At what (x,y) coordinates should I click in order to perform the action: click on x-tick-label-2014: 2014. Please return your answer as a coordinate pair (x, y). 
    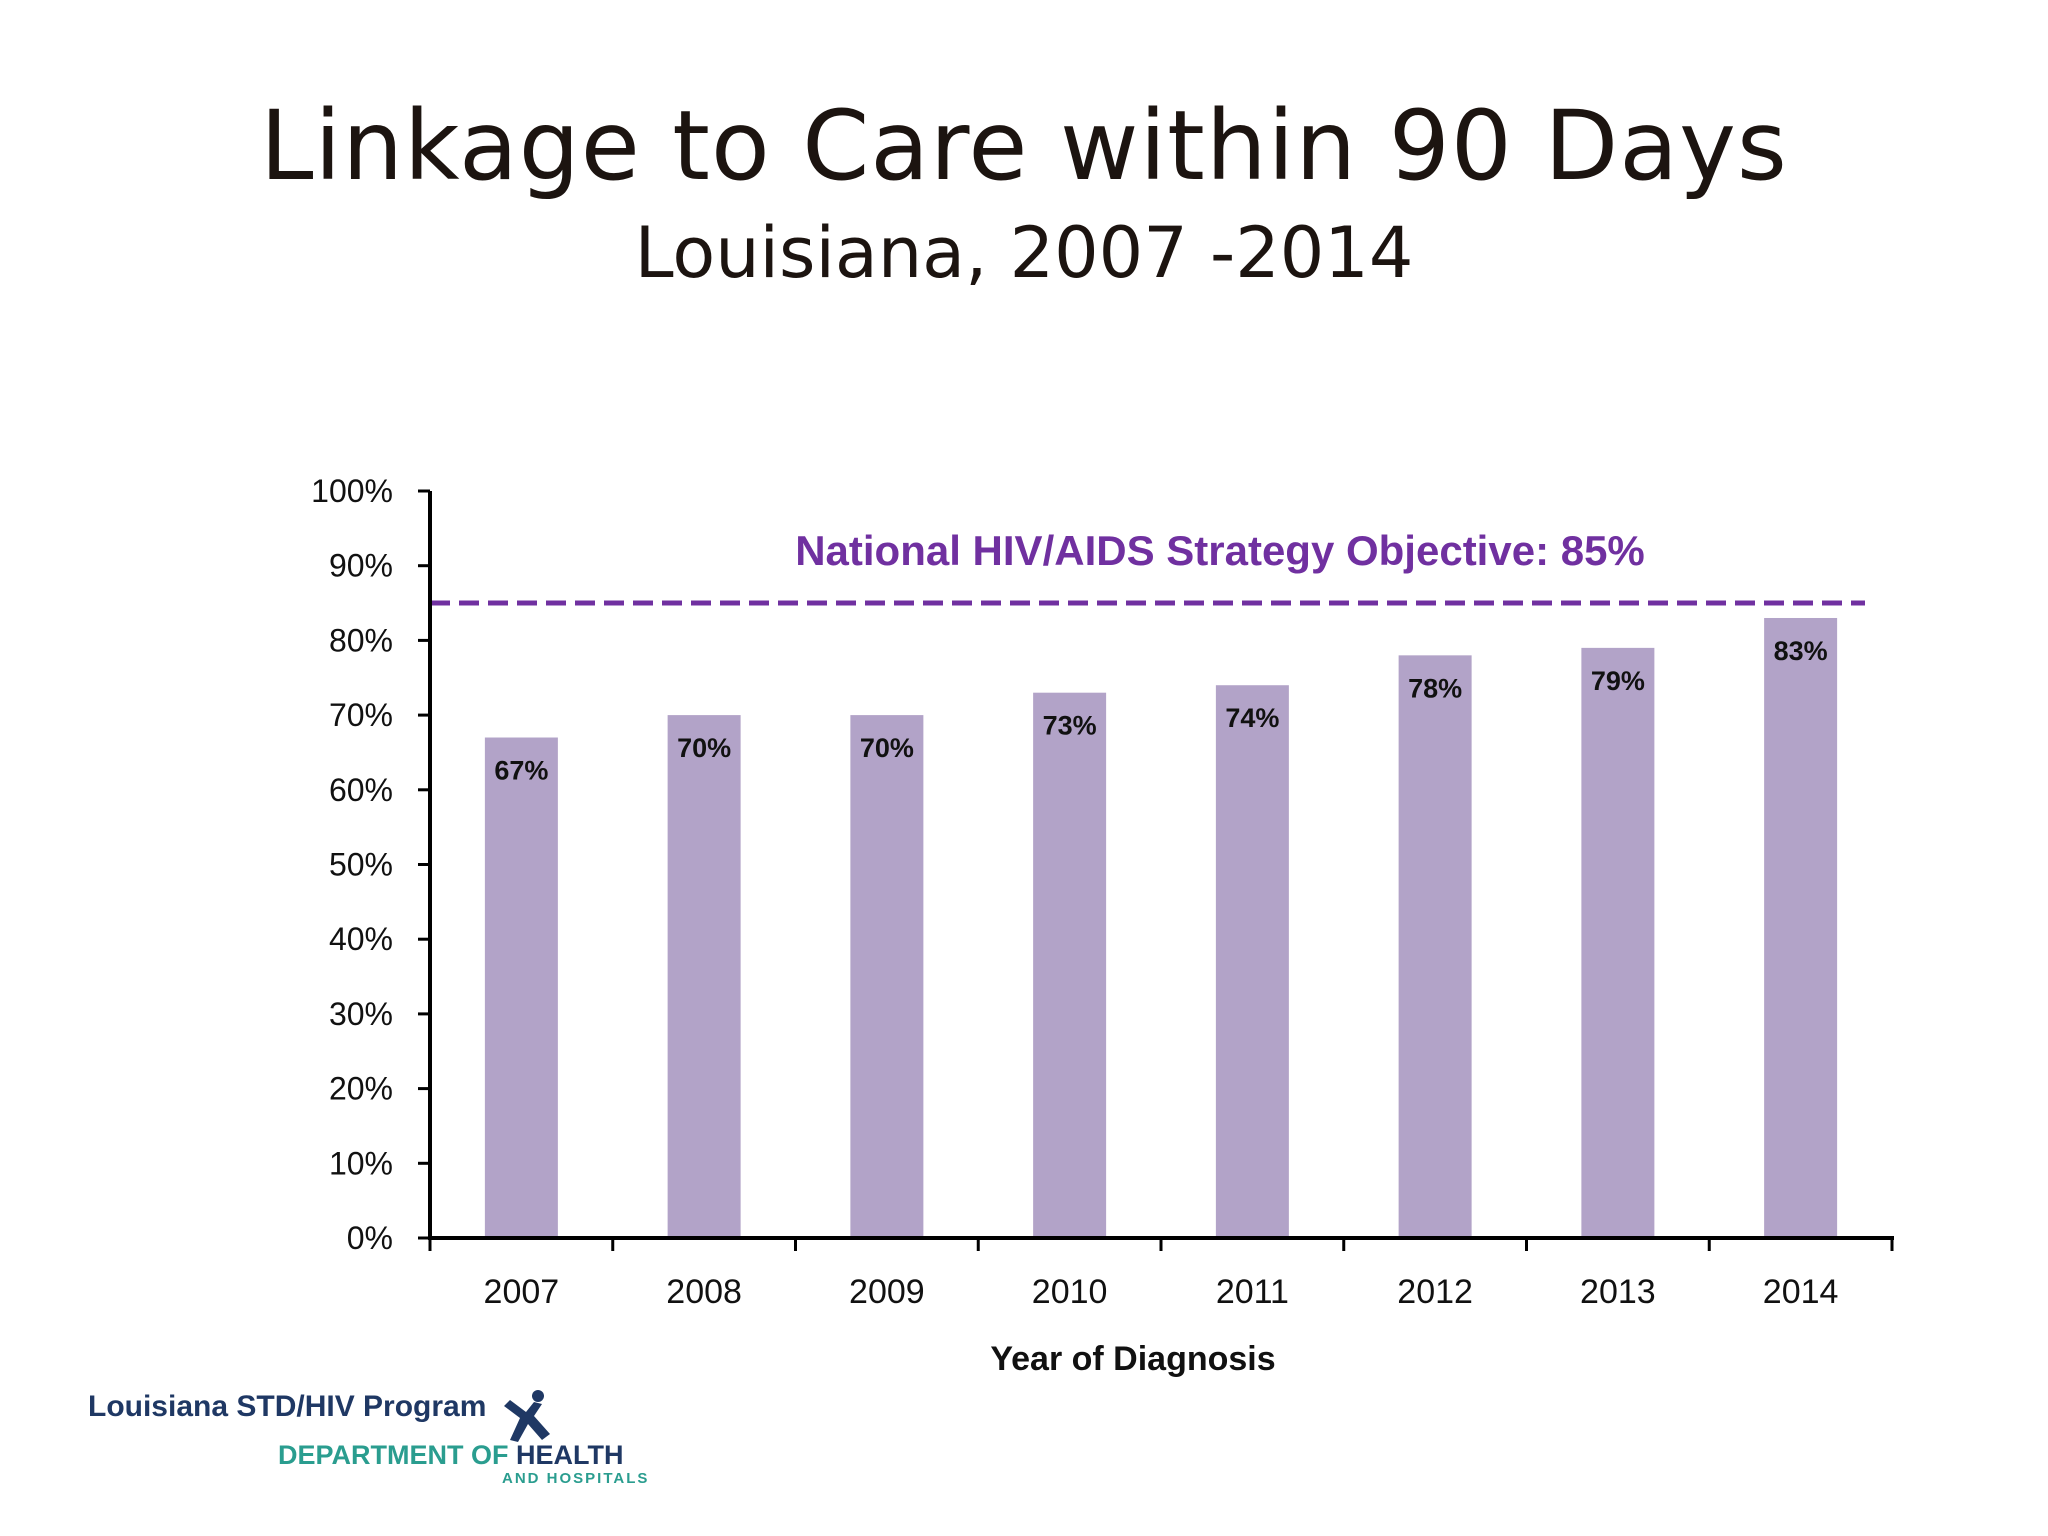
    Looking at the image, I should click on (1801, 1292).